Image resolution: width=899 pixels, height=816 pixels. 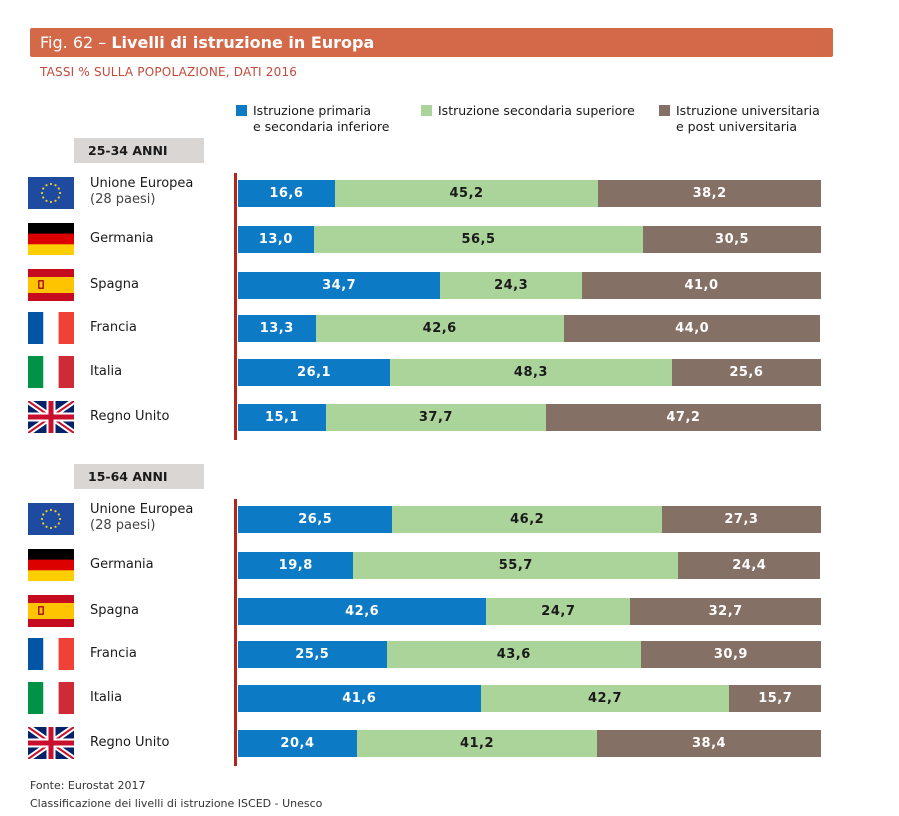 What do you see at coordinates (276, 239) in the screenshot?
I see `bar-segment-primary: 13,0` at bounding box center [276, 239].